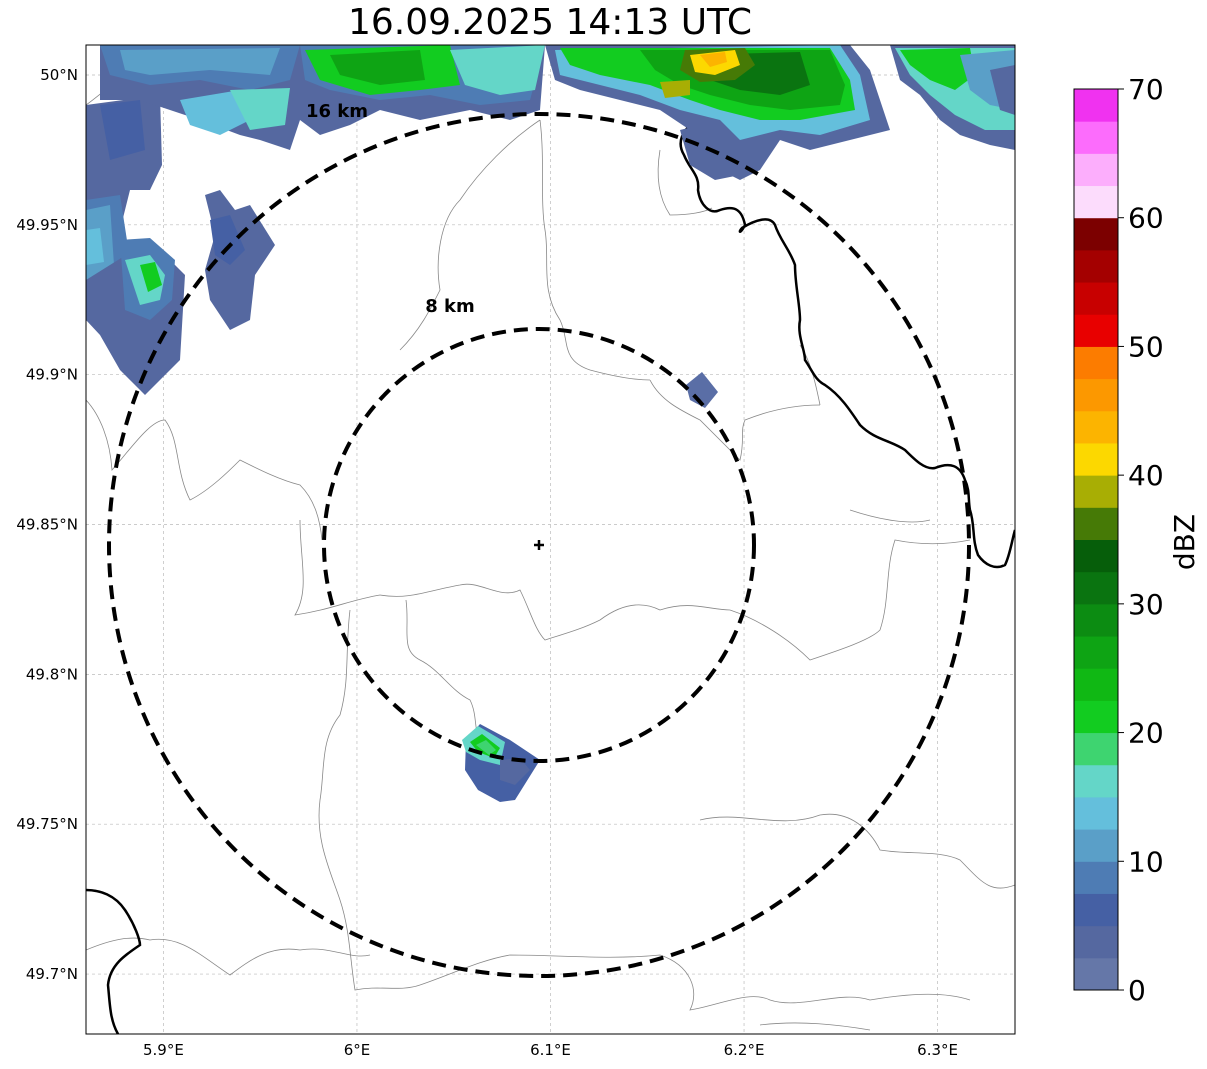 The image size is (1207, 1069). I want to click on colorbar-tick-label: 40, so click(1146, 475).